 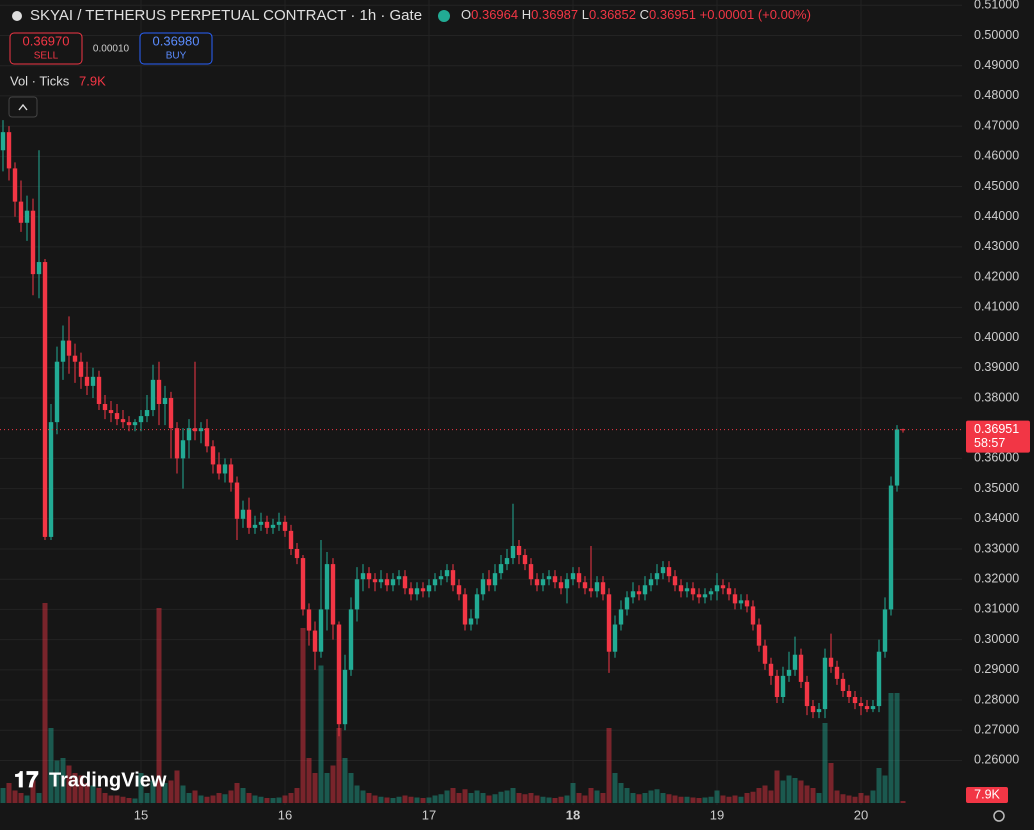 I want to click on collapse-button, so click(x=23, y=107).